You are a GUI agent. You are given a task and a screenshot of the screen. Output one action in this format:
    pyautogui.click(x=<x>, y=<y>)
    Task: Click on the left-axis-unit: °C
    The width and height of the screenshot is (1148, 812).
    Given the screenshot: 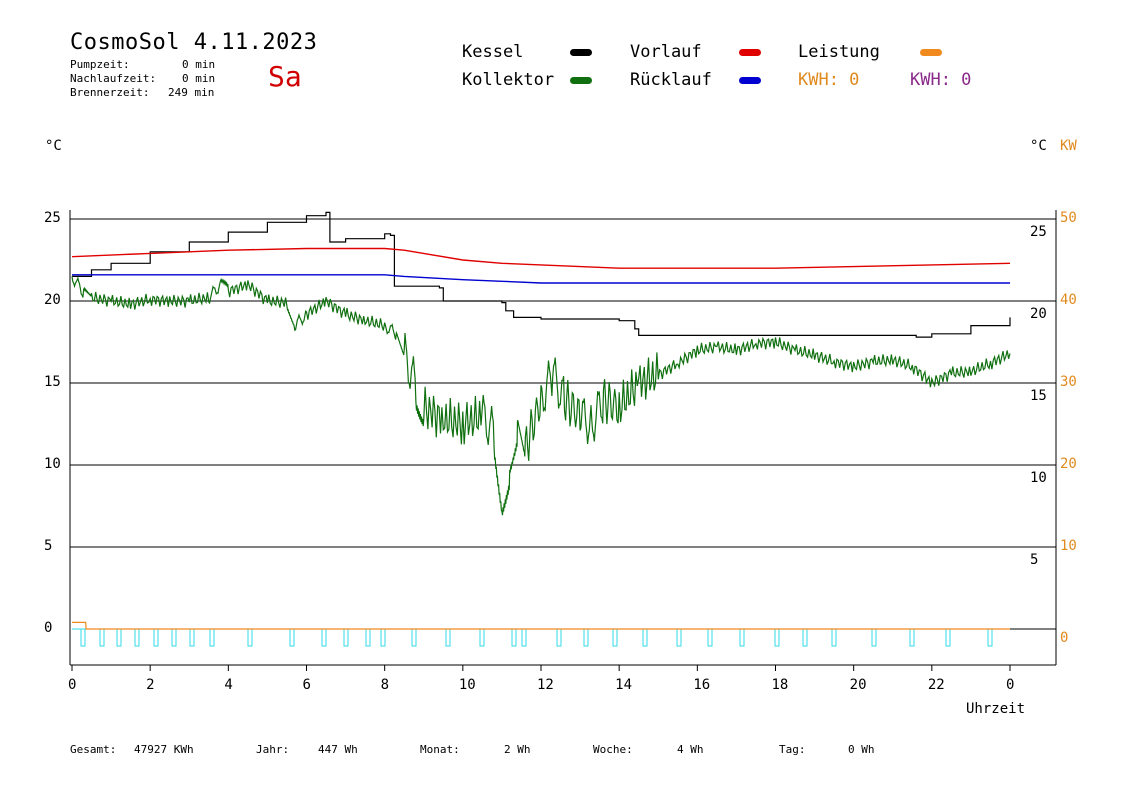 What is the action you would take?
    pyautogui.click(x=53, y=146)
    